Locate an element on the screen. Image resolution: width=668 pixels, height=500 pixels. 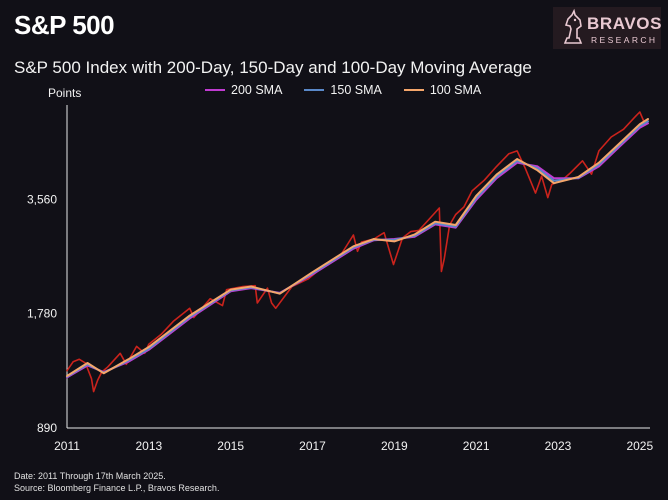
legend-item-200-sma: 200 SMA is located at coordinates (243, 90).